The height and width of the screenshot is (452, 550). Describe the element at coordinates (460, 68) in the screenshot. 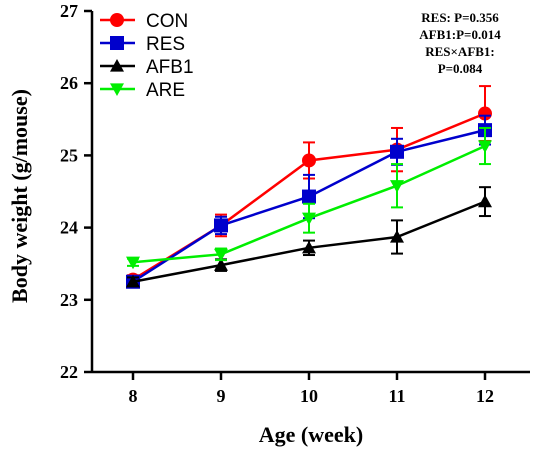

I see `stat-interaction-p: P=0.084` at that location.